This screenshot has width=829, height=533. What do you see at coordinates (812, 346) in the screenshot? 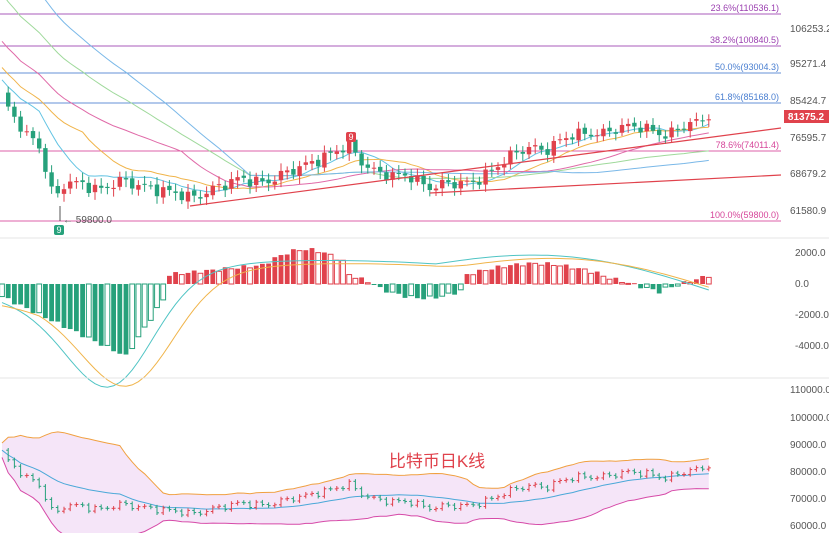
I see `macd-y-tick: -4000.0` at bounding box center [812, 346].